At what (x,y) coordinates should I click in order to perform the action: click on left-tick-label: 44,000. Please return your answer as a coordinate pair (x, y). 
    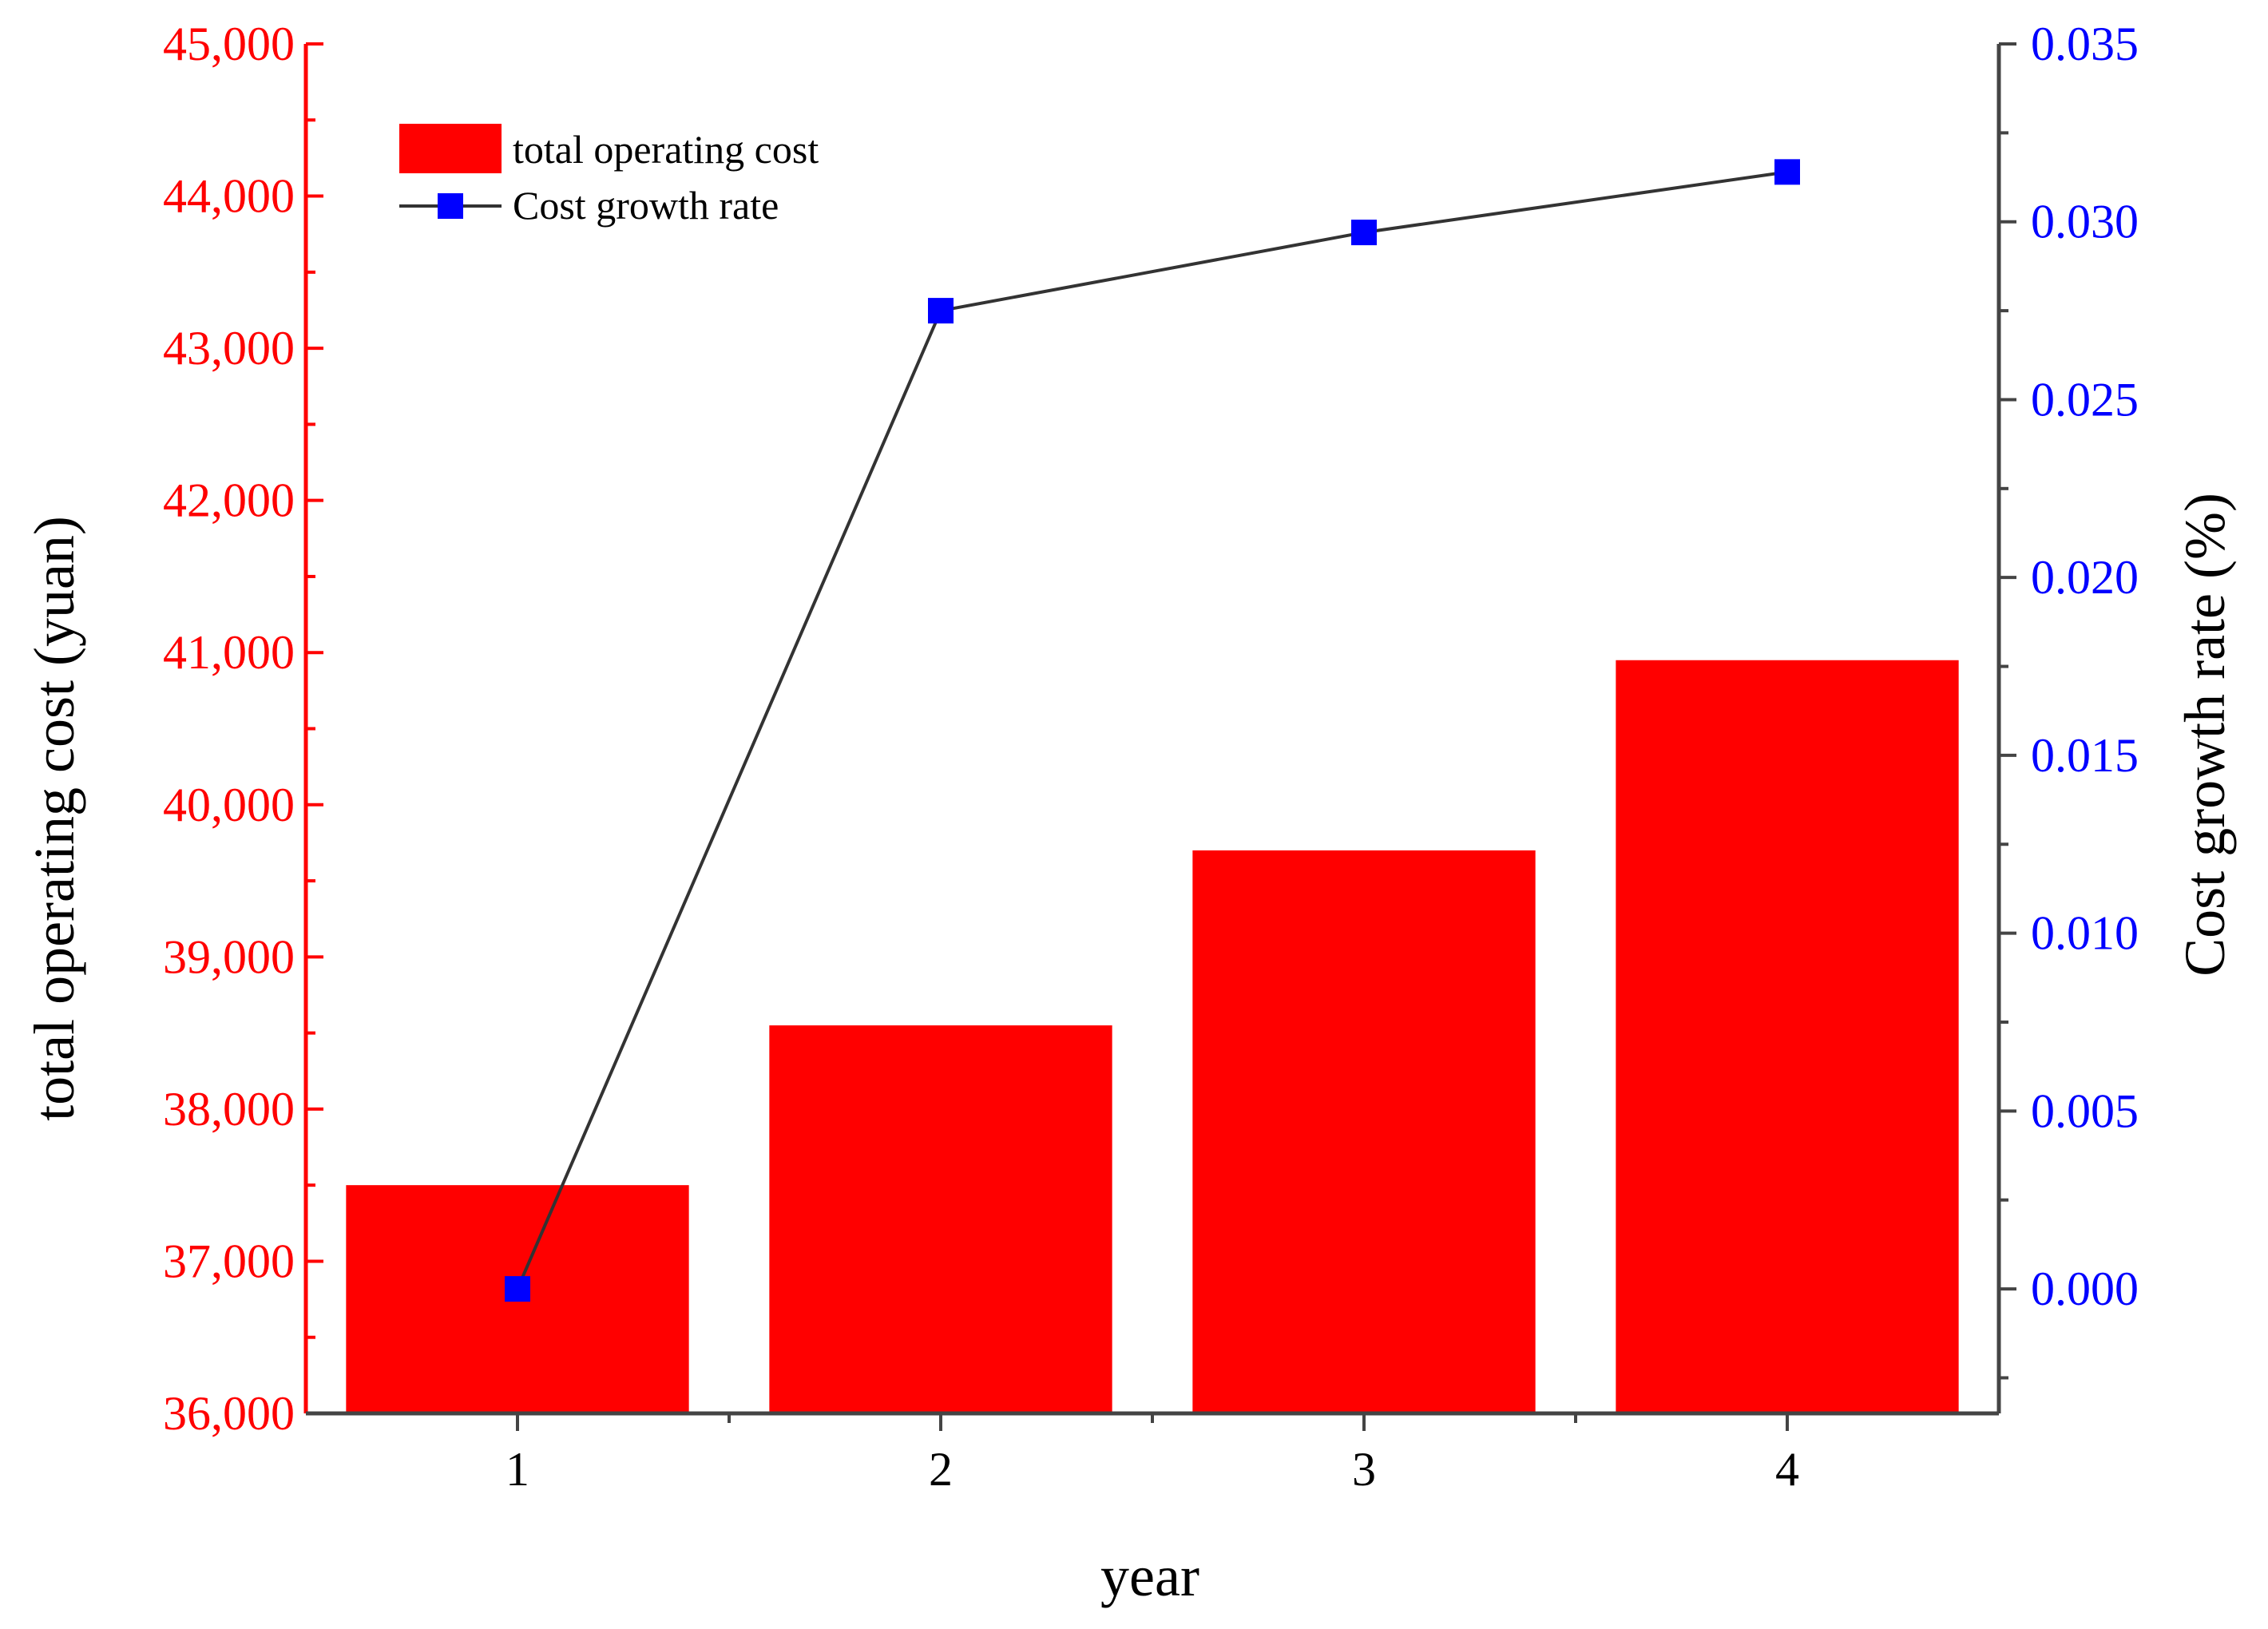
    Looking at the image, I should click on (229, 196).